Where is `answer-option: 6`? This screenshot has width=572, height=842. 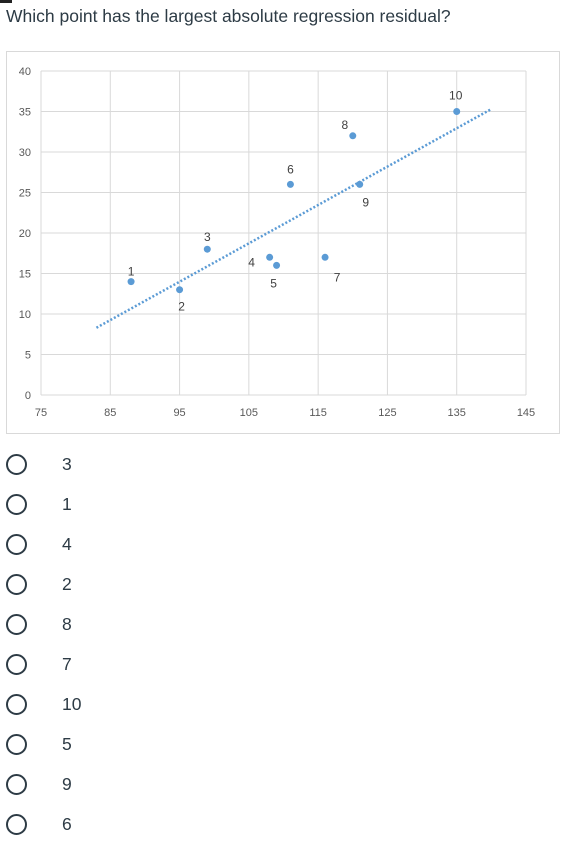 answer-option: 6 is located at coordinates (39, 824).